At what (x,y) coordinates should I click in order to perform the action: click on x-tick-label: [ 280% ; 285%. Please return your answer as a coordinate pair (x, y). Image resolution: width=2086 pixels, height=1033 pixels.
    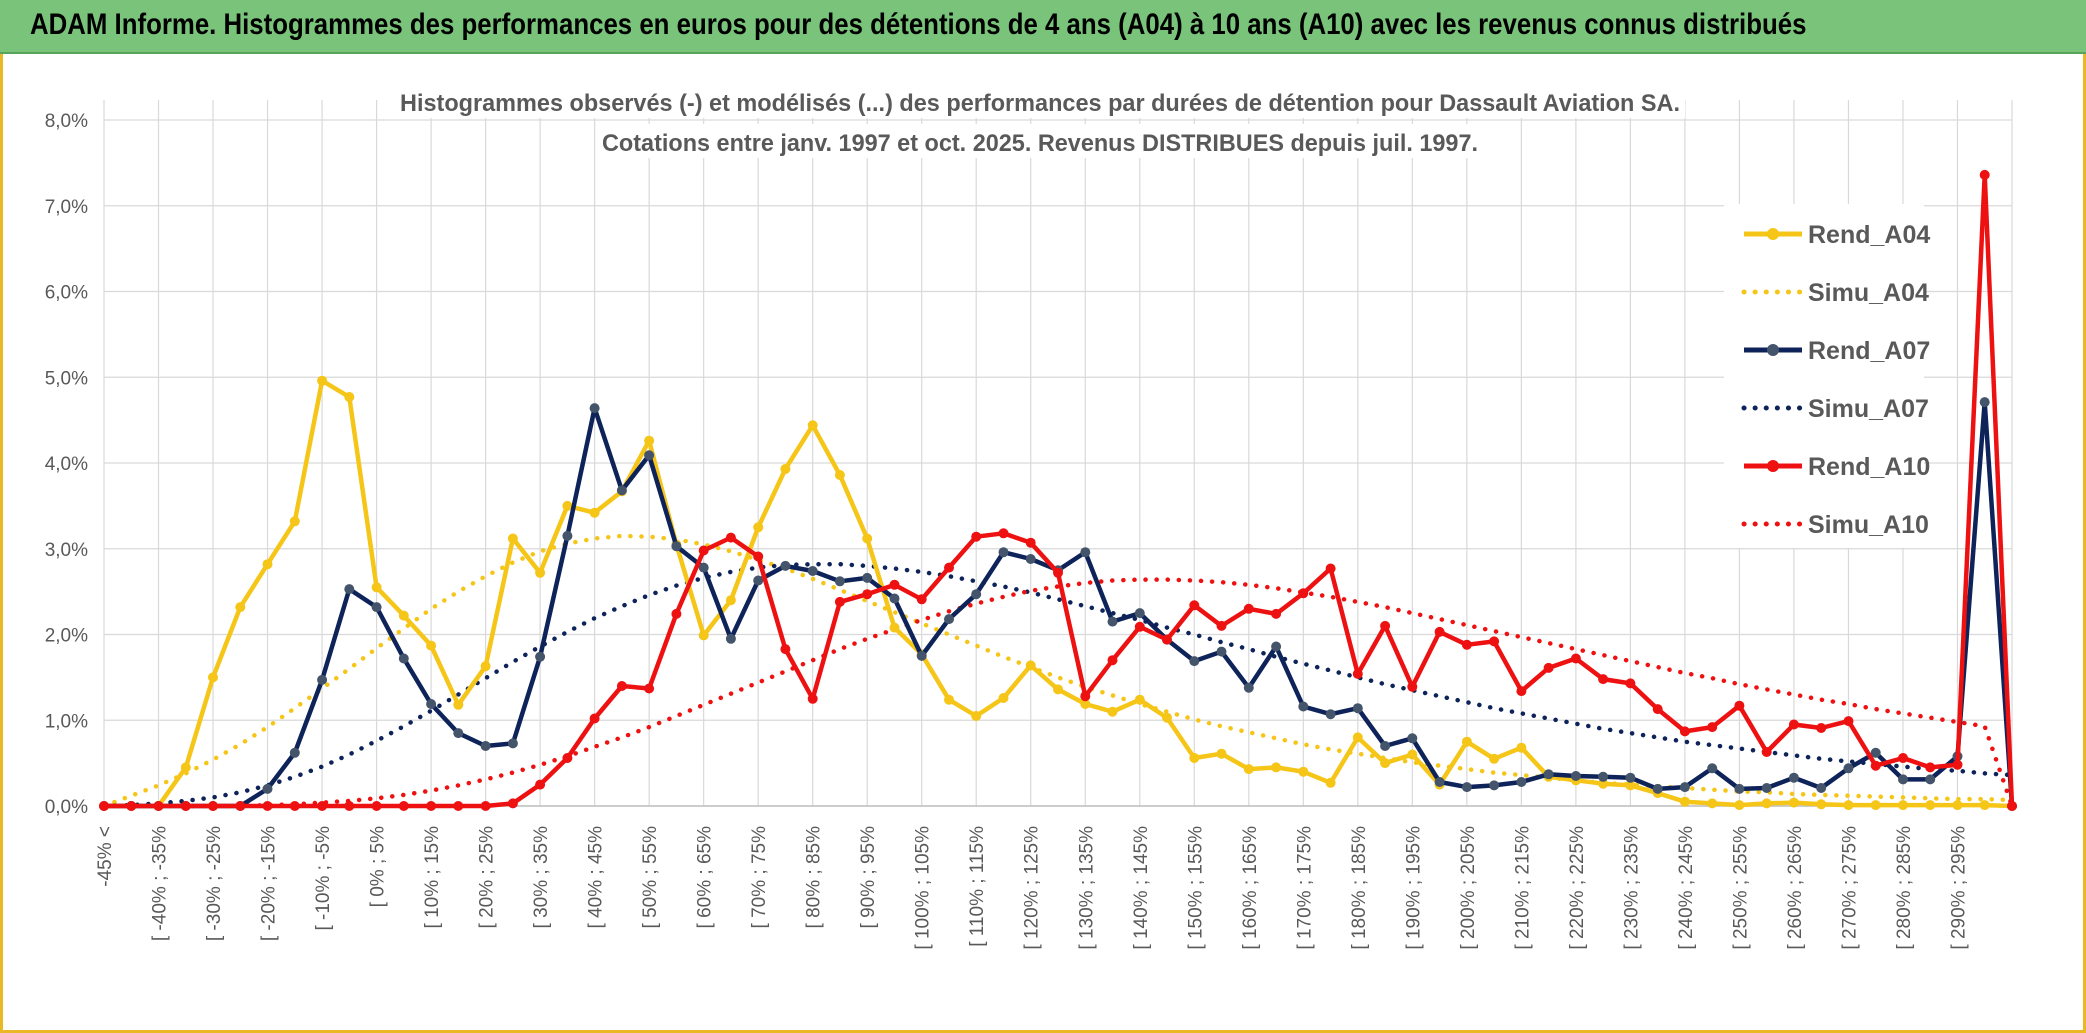
    Looking at the image, I should click on (1904, 888).